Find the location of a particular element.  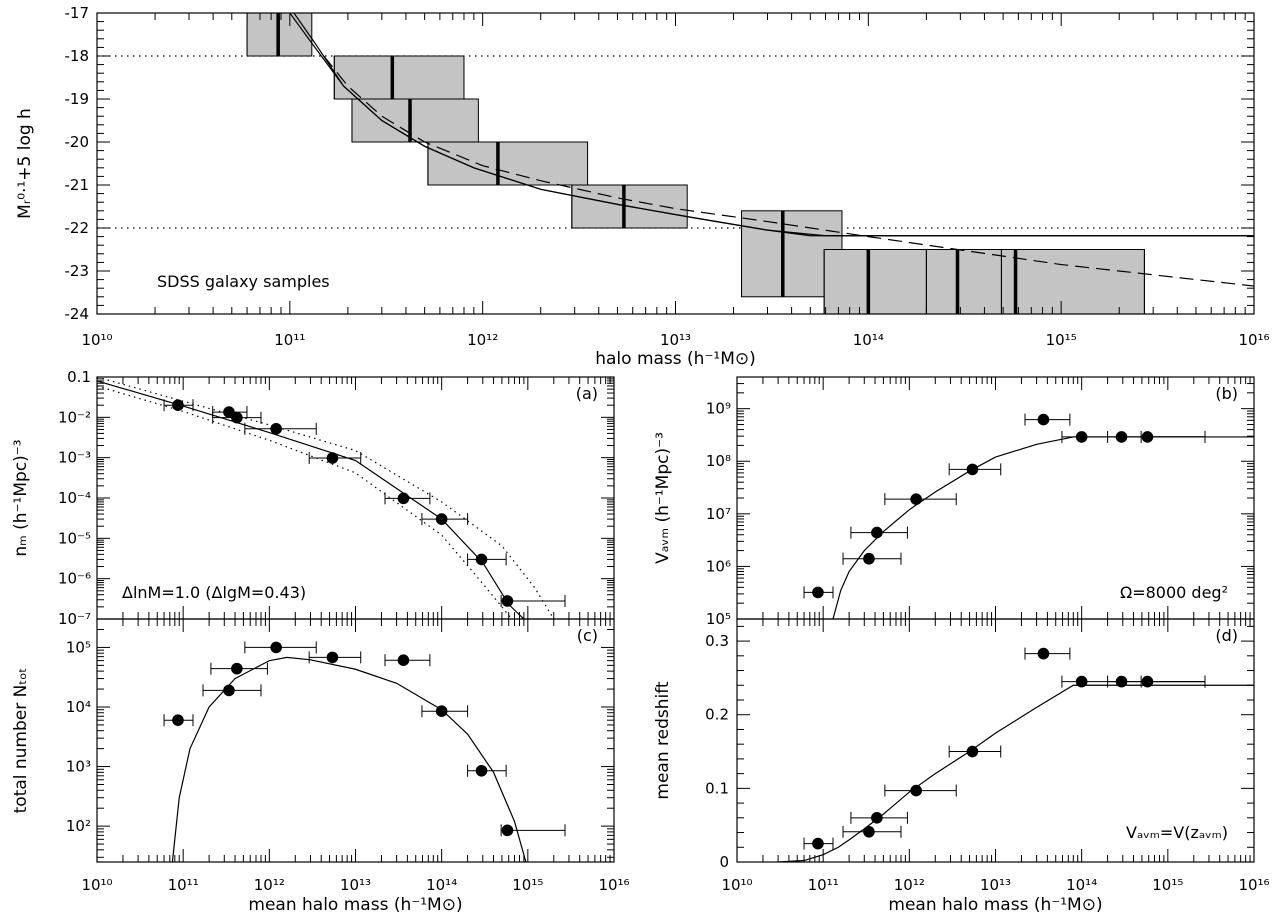

y-tick-label: 10⁹ is located at coordinates (718, 409).